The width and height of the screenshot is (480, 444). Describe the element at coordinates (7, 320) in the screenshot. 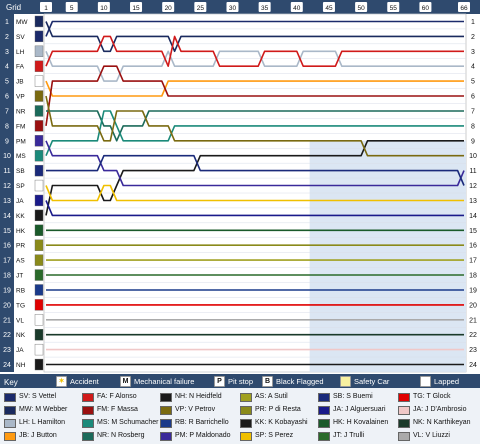

I see `left-position-label: 21` at that location.